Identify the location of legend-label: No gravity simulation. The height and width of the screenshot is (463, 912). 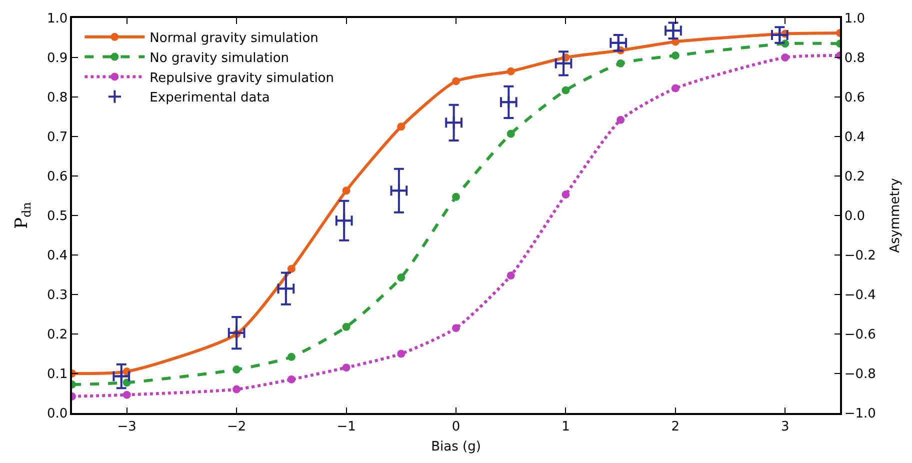
(220, 58).